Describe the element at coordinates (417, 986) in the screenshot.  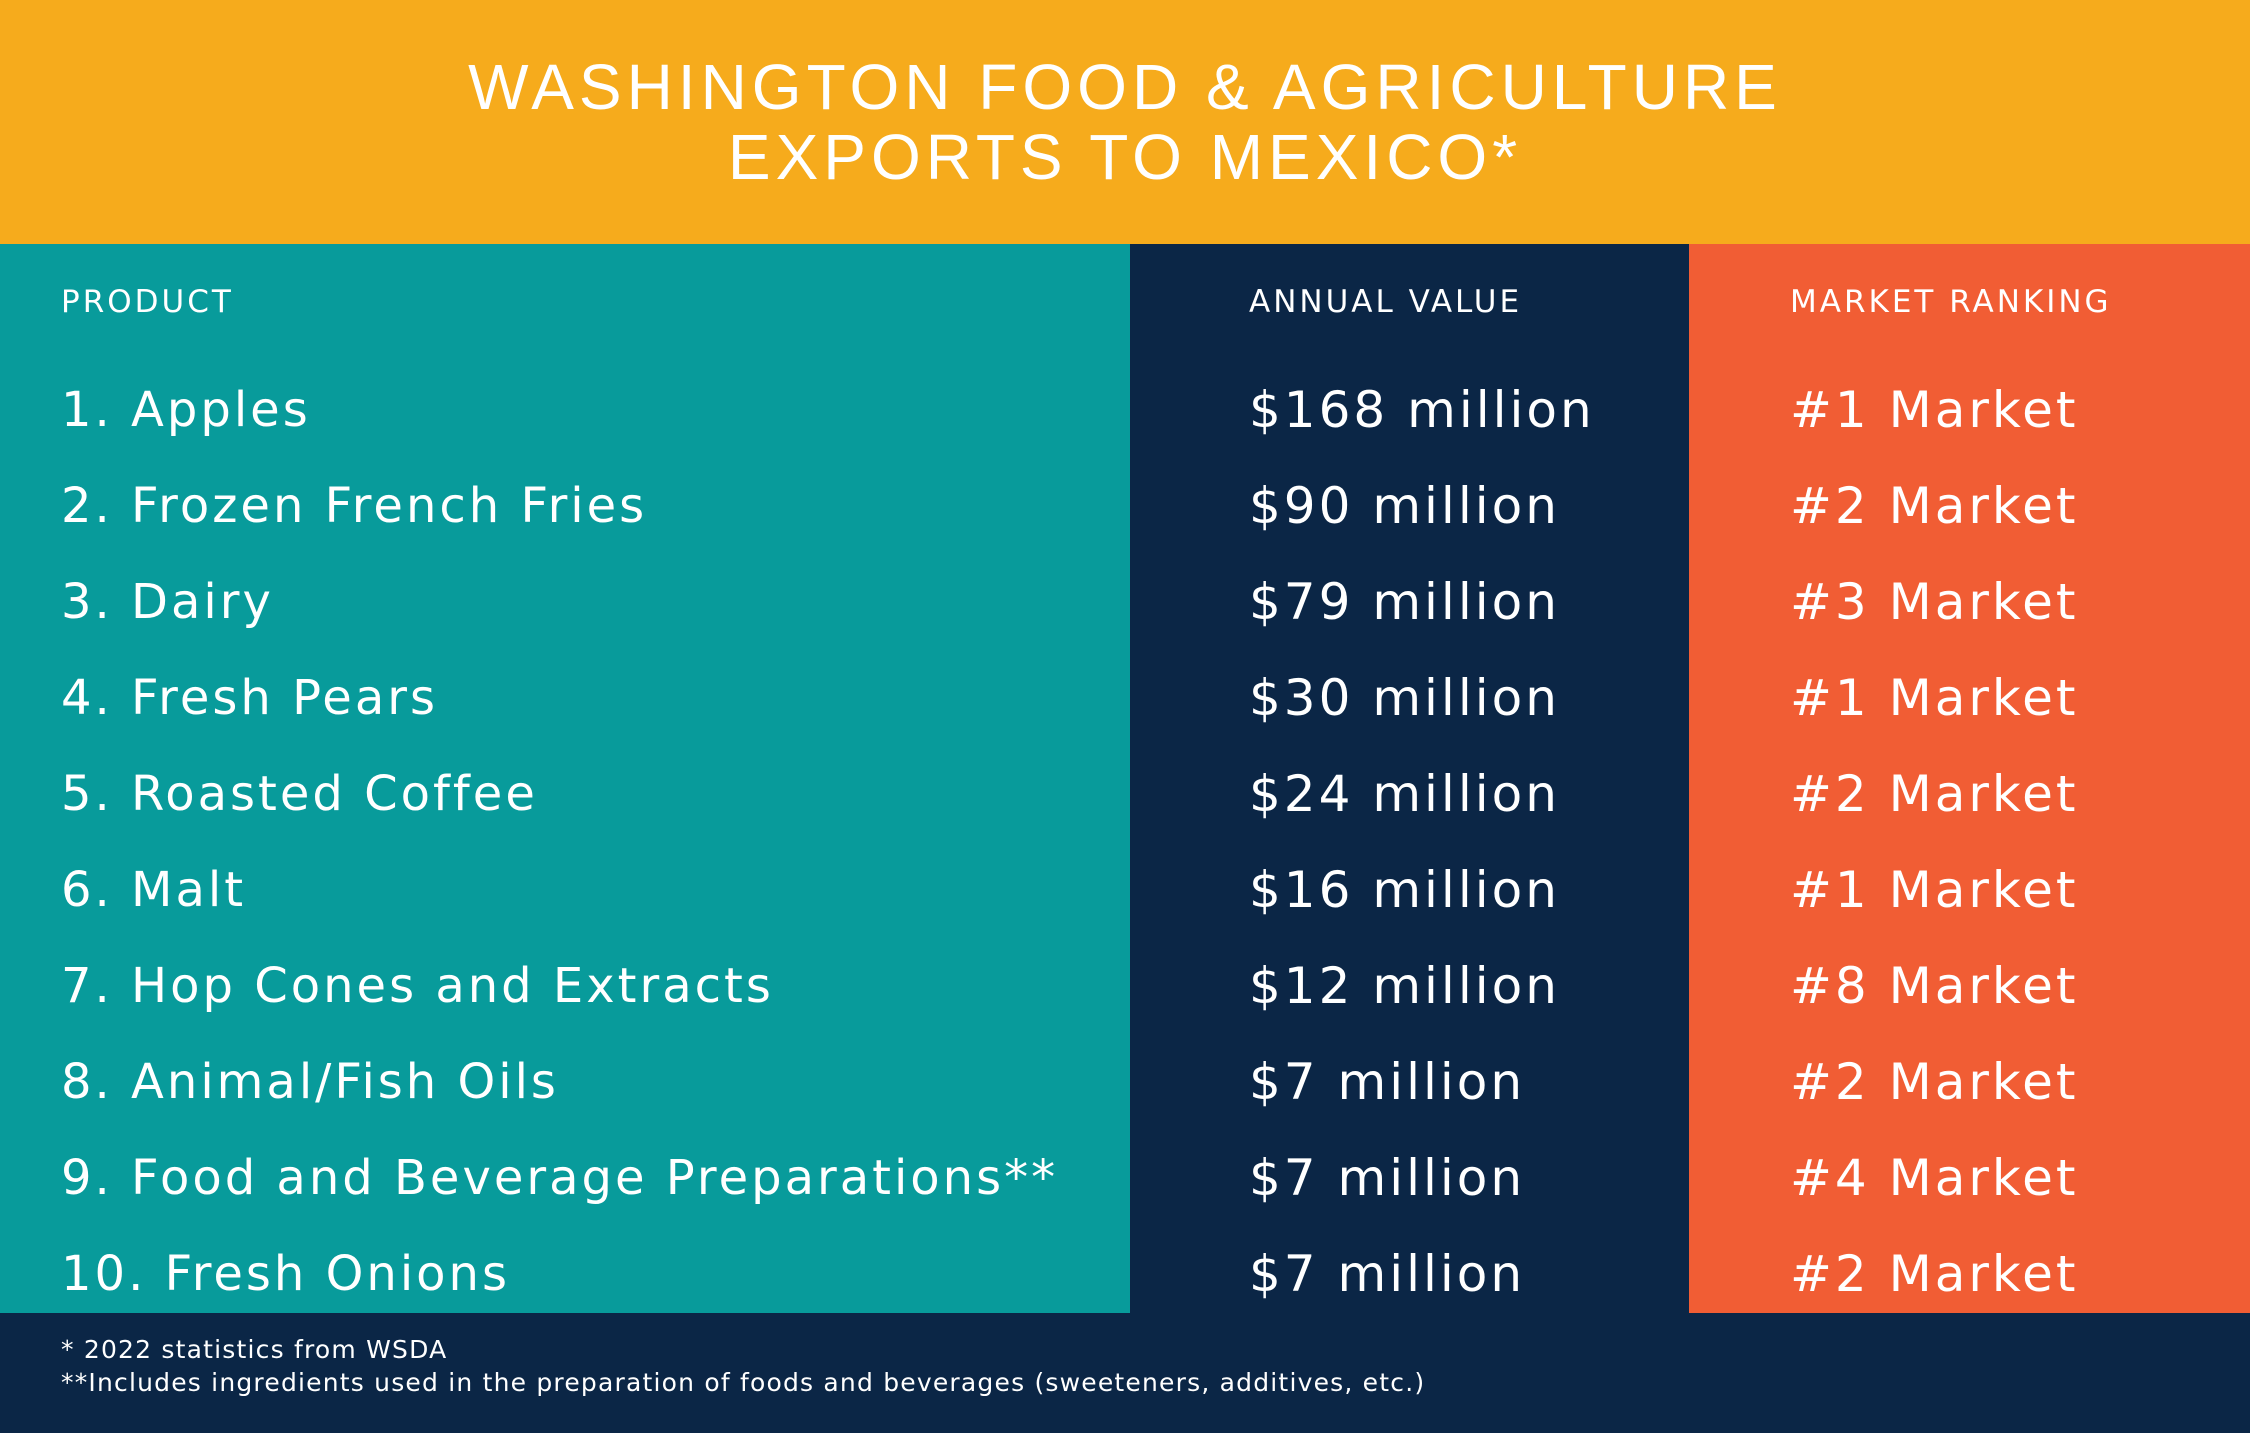
I see `product-cell: 7. Hop Cones and Extracts` at that location.